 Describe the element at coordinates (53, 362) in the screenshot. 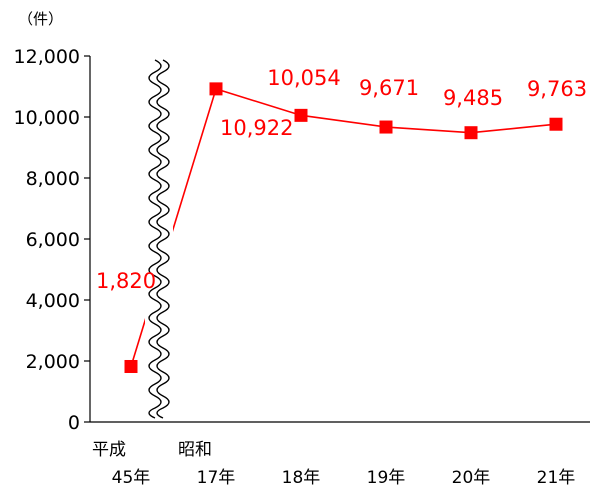

I see `y-tick-label: 2,000` at that location.